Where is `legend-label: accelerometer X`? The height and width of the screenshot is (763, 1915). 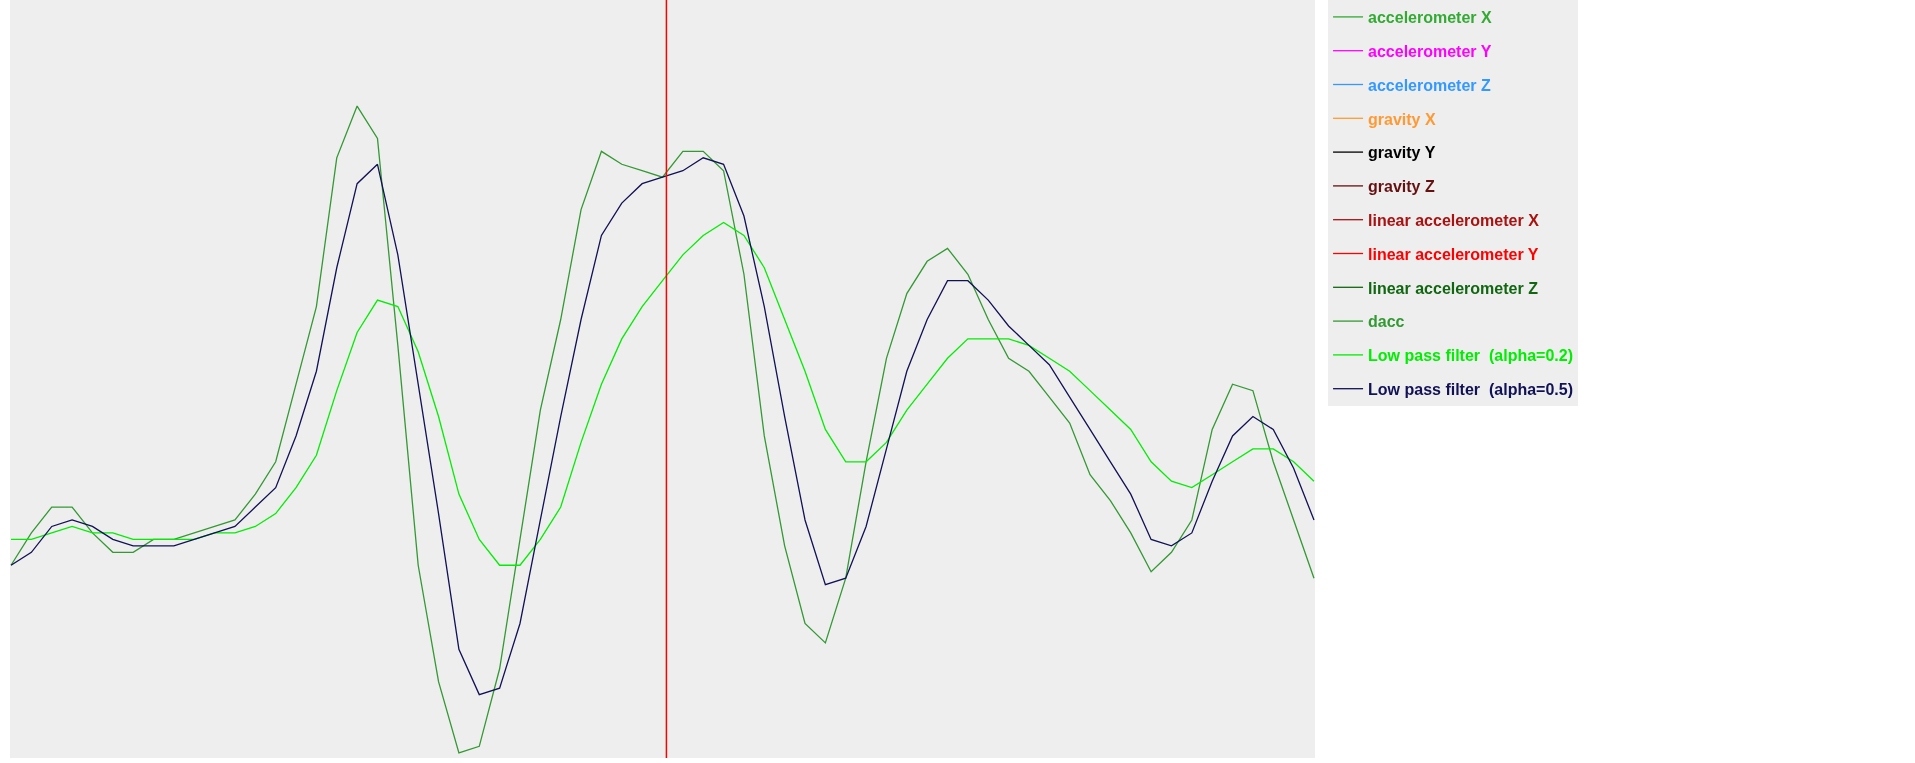 legend-label: accelerometer X is located at coordinates (1430, 18).